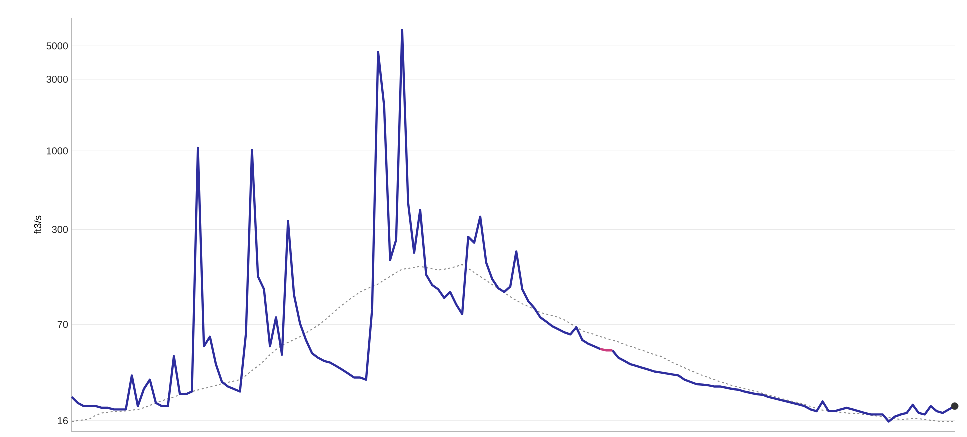 The height and width of the screenshot is (437, 967). Describe the element at coordinates (38, 225) in the screenshot. I see `y-axis-title: ft3/s` at that location.